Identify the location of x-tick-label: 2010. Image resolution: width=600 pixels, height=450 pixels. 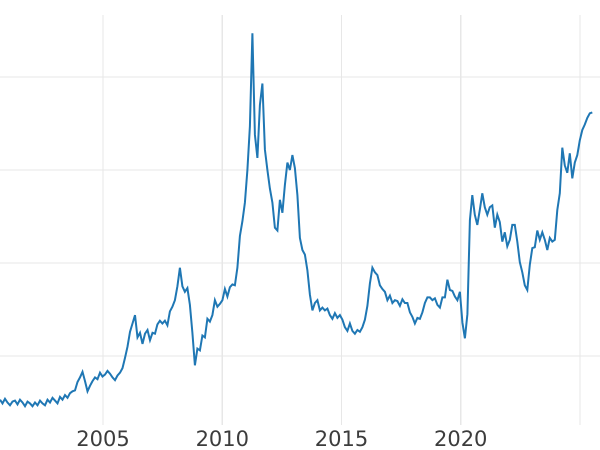
(222, 438).